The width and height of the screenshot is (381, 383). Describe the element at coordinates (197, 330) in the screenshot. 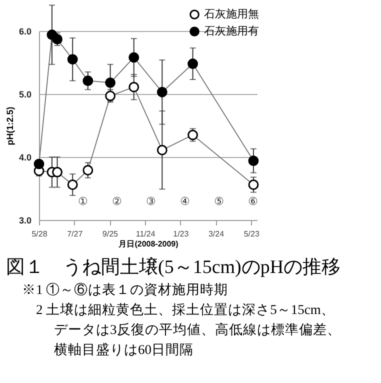

I see `text: データは3反復の平均値、高低線は標準偏差、` at that location.